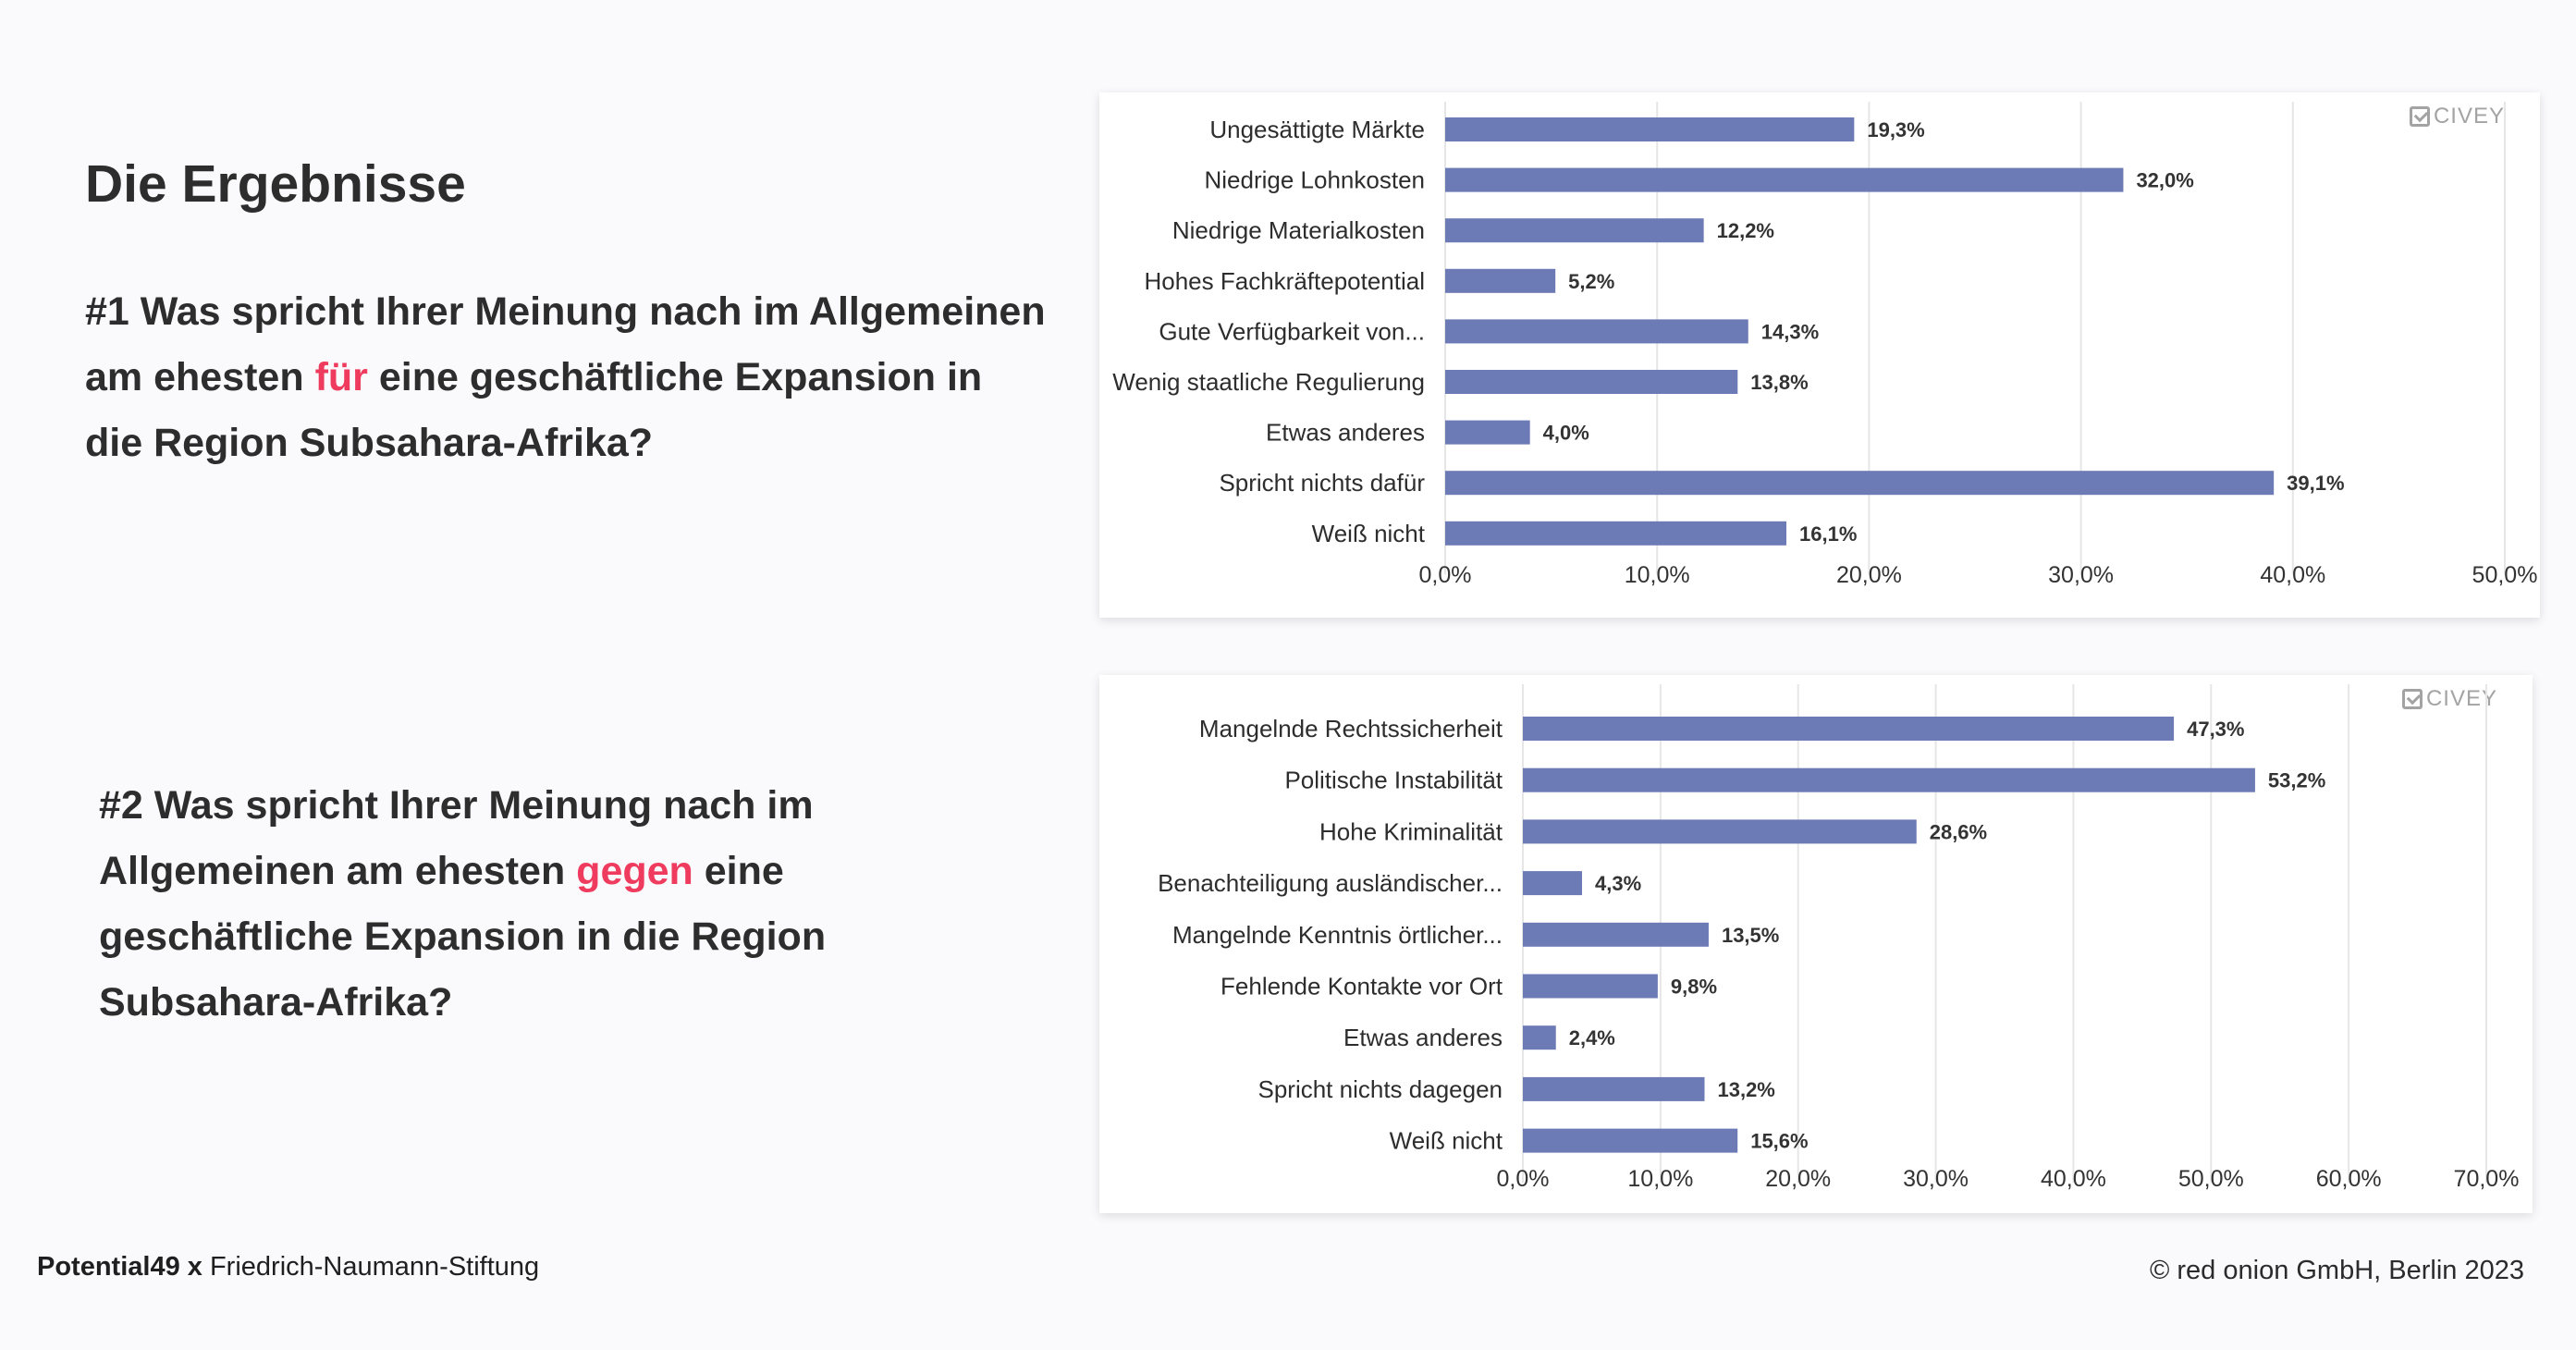 The width and height of the screenshot is (2576, 1350). Describe the element at coordinates (371, 1267) in the screenshot. I see `footer-credit-rest: Friedrich-Naumann-Stiftung` at that location.